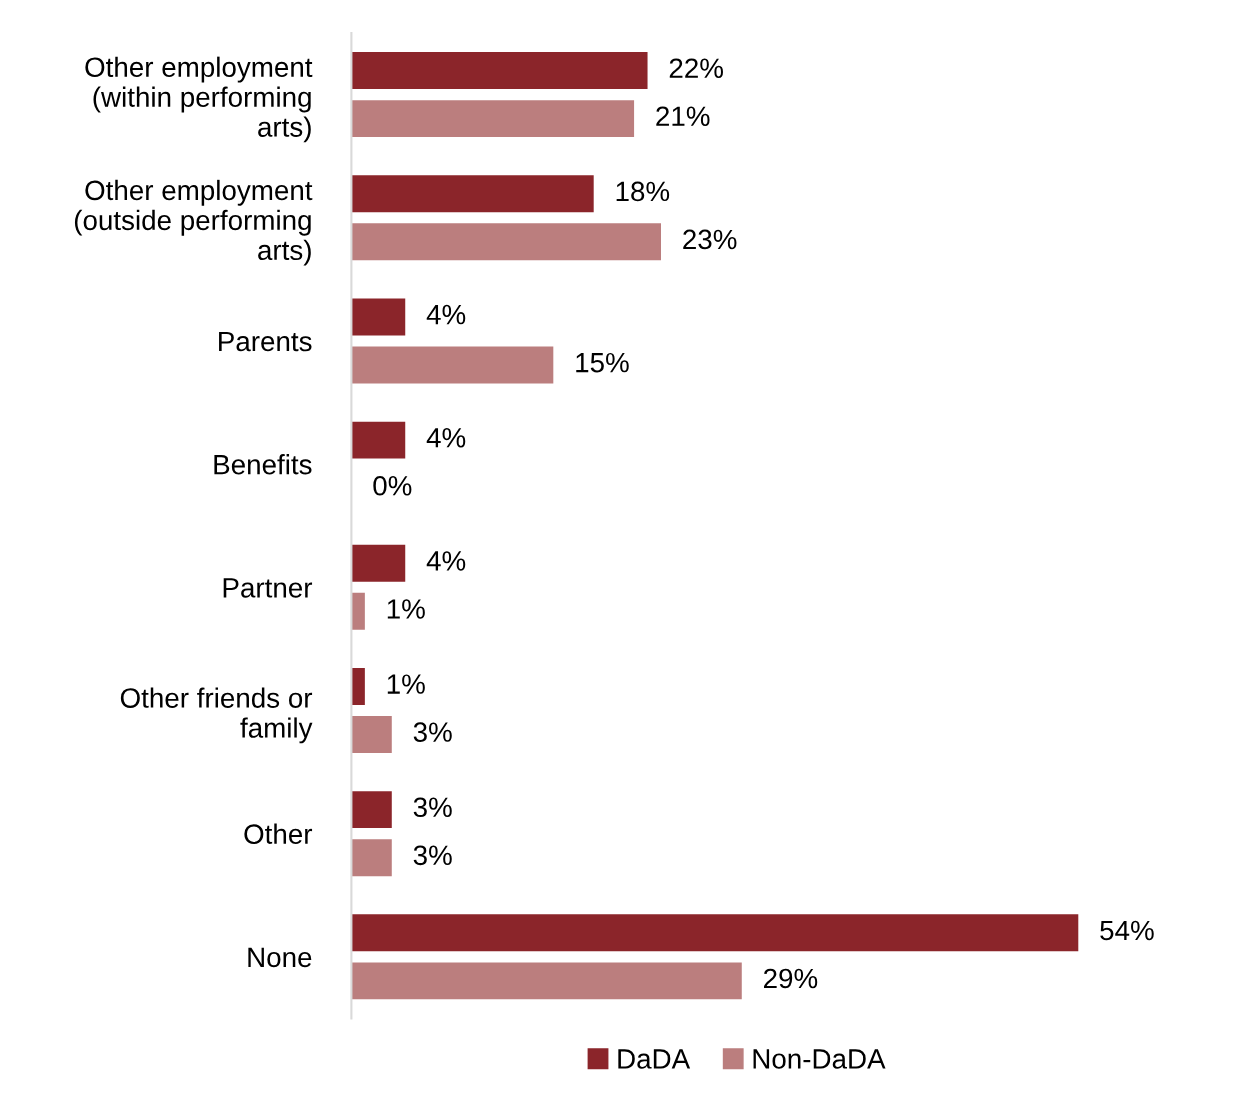  Describe the element at coordinates (819, 1059) in the screenshot. I see `legend-label: Non-DaDA` at that location.